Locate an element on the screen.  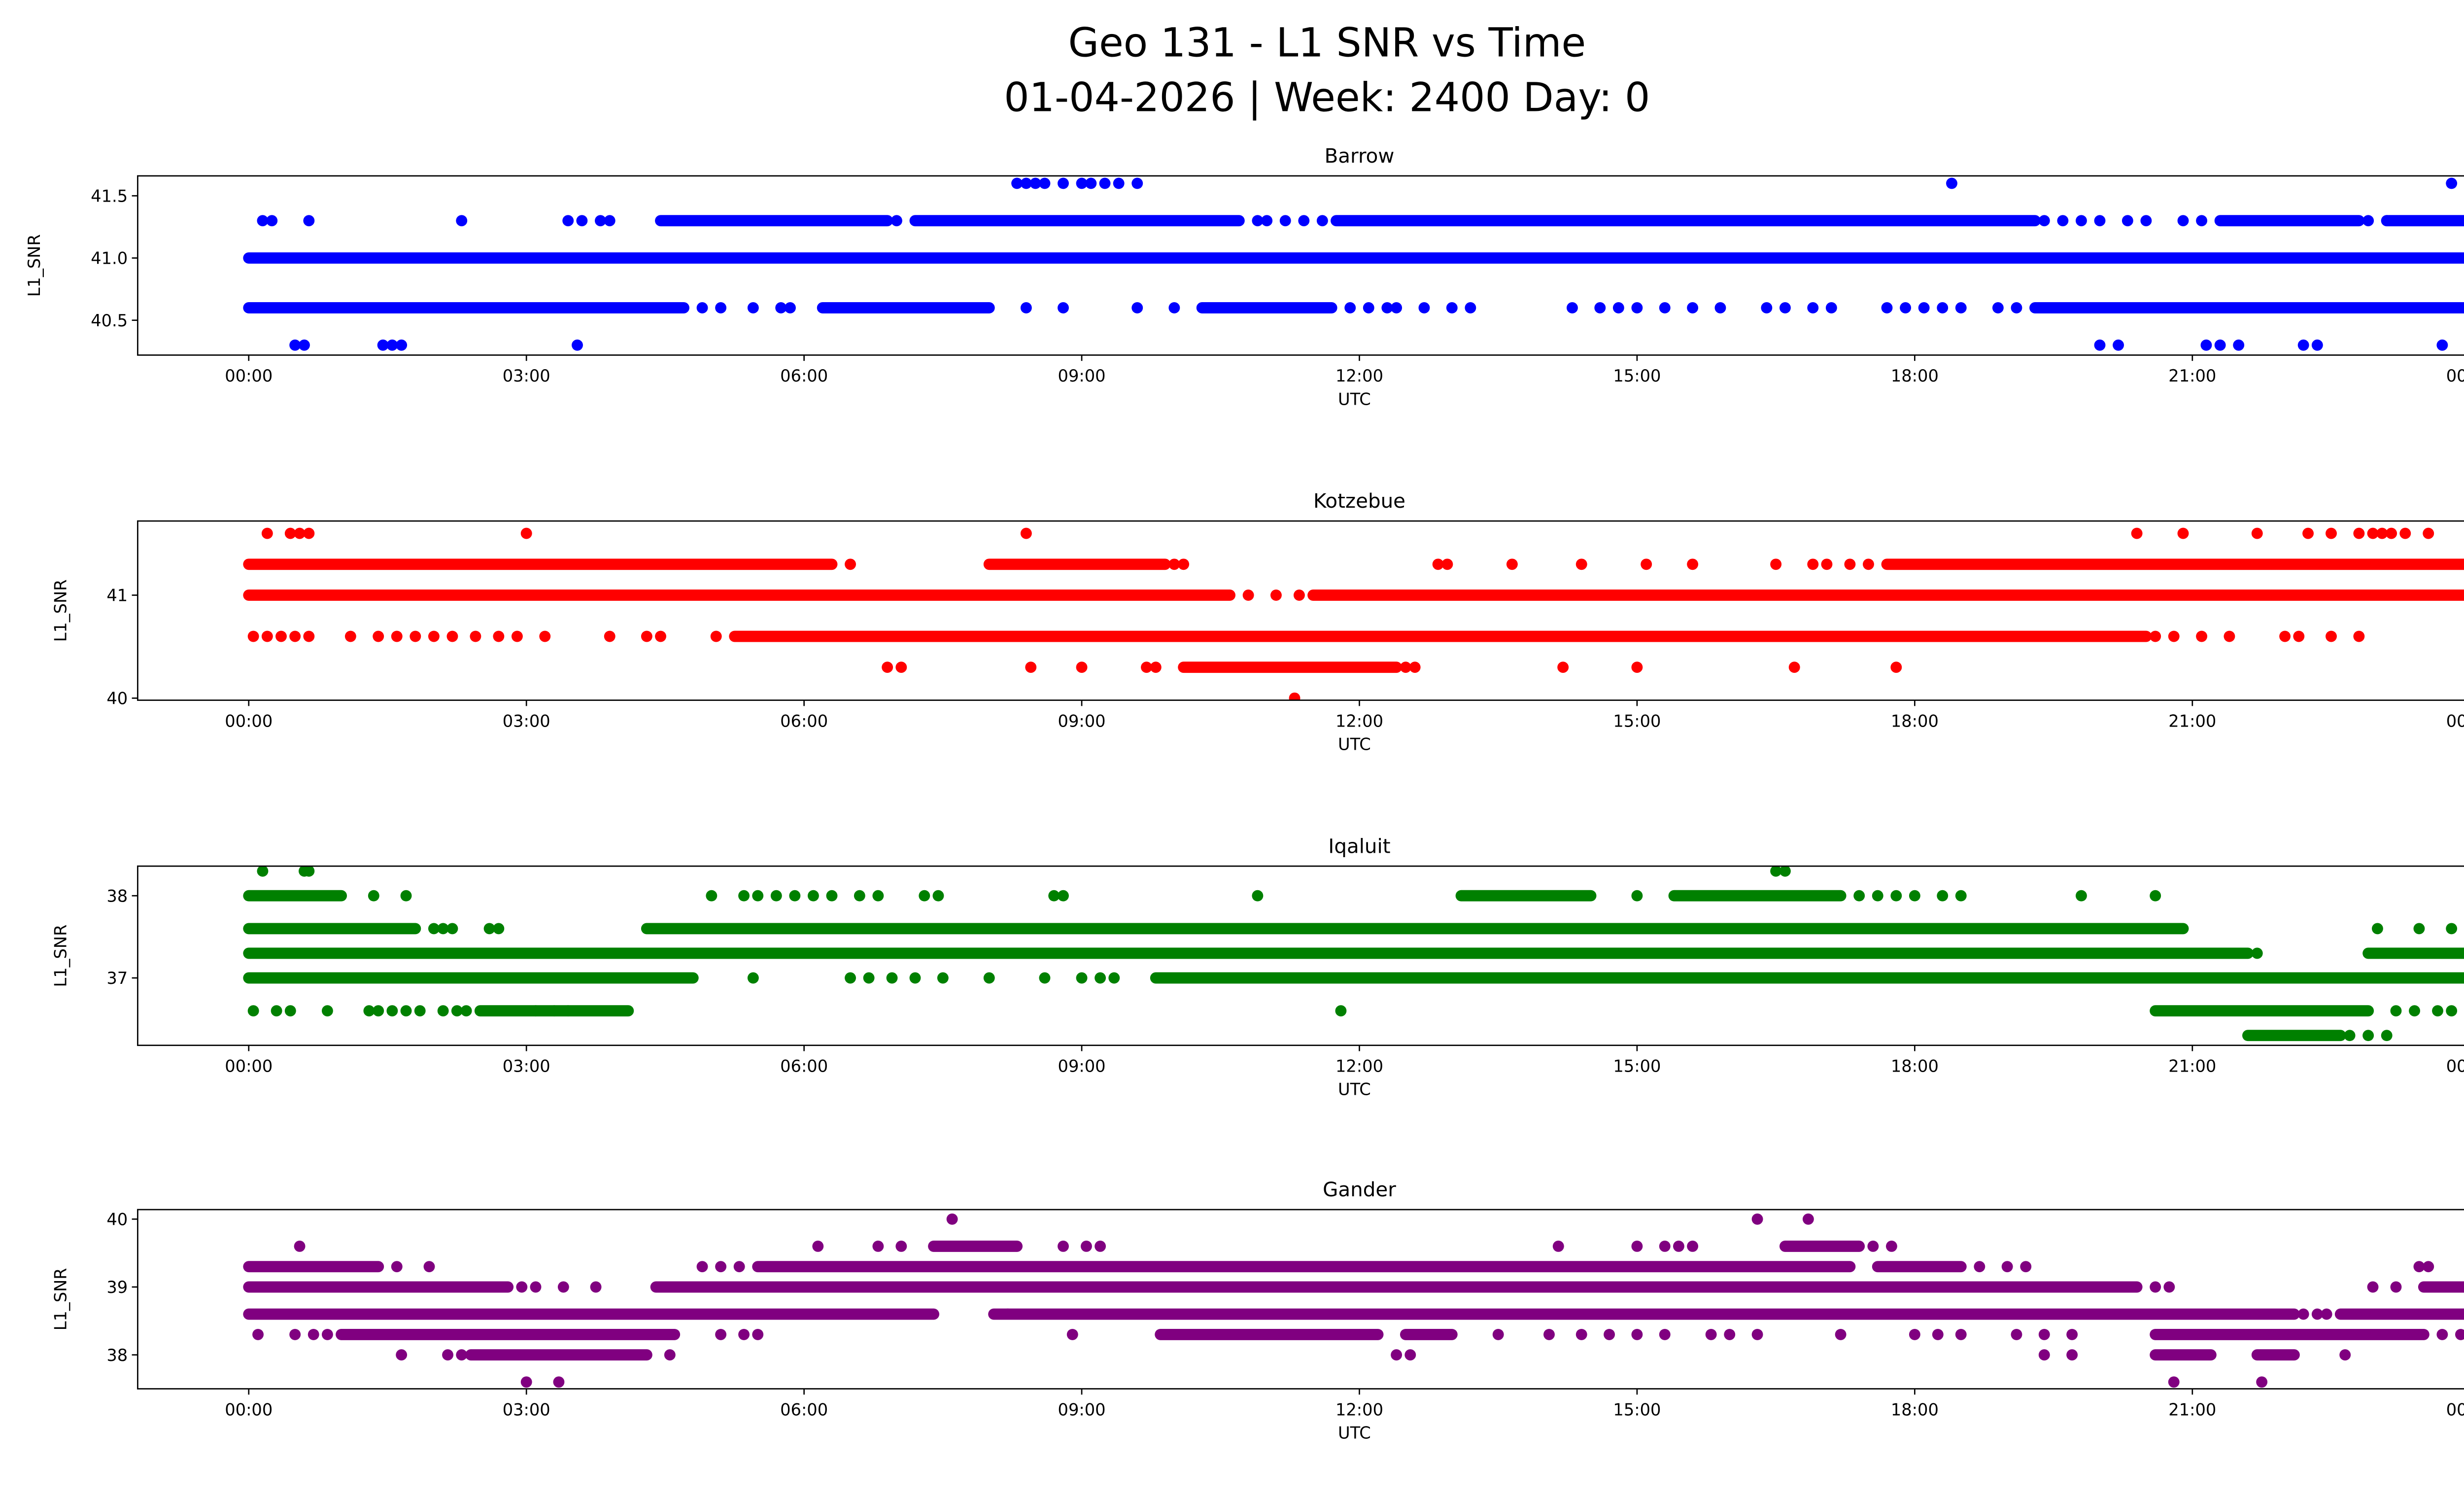
y-tick-label: 41 is located at coordinates (117, 595).